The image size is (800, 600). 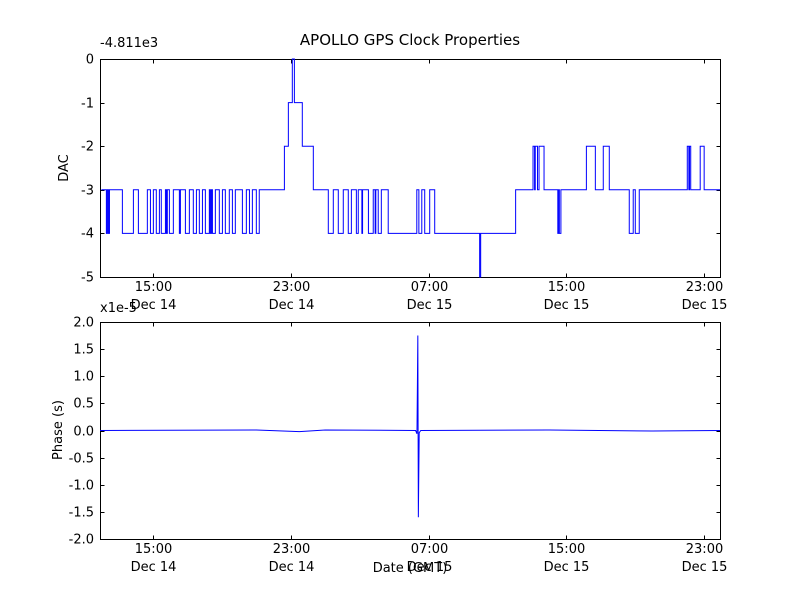 What do you see at coordinates (87, 147) in the screenshot?
I see `dac-y-tick-label: -2` at bounding box center [87, 147].